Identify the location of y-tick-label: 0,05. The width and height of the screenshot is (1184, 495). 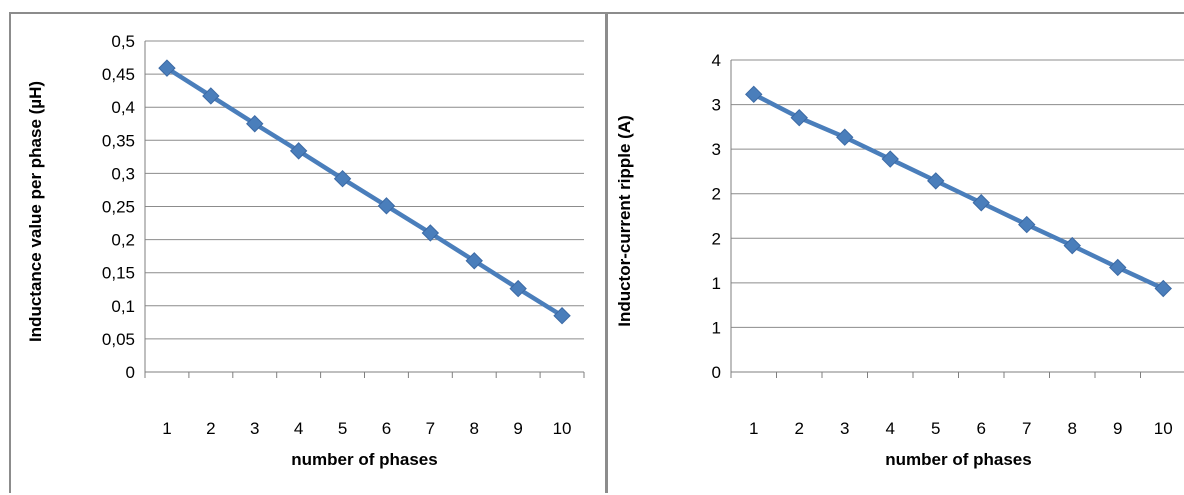
(118, 339).